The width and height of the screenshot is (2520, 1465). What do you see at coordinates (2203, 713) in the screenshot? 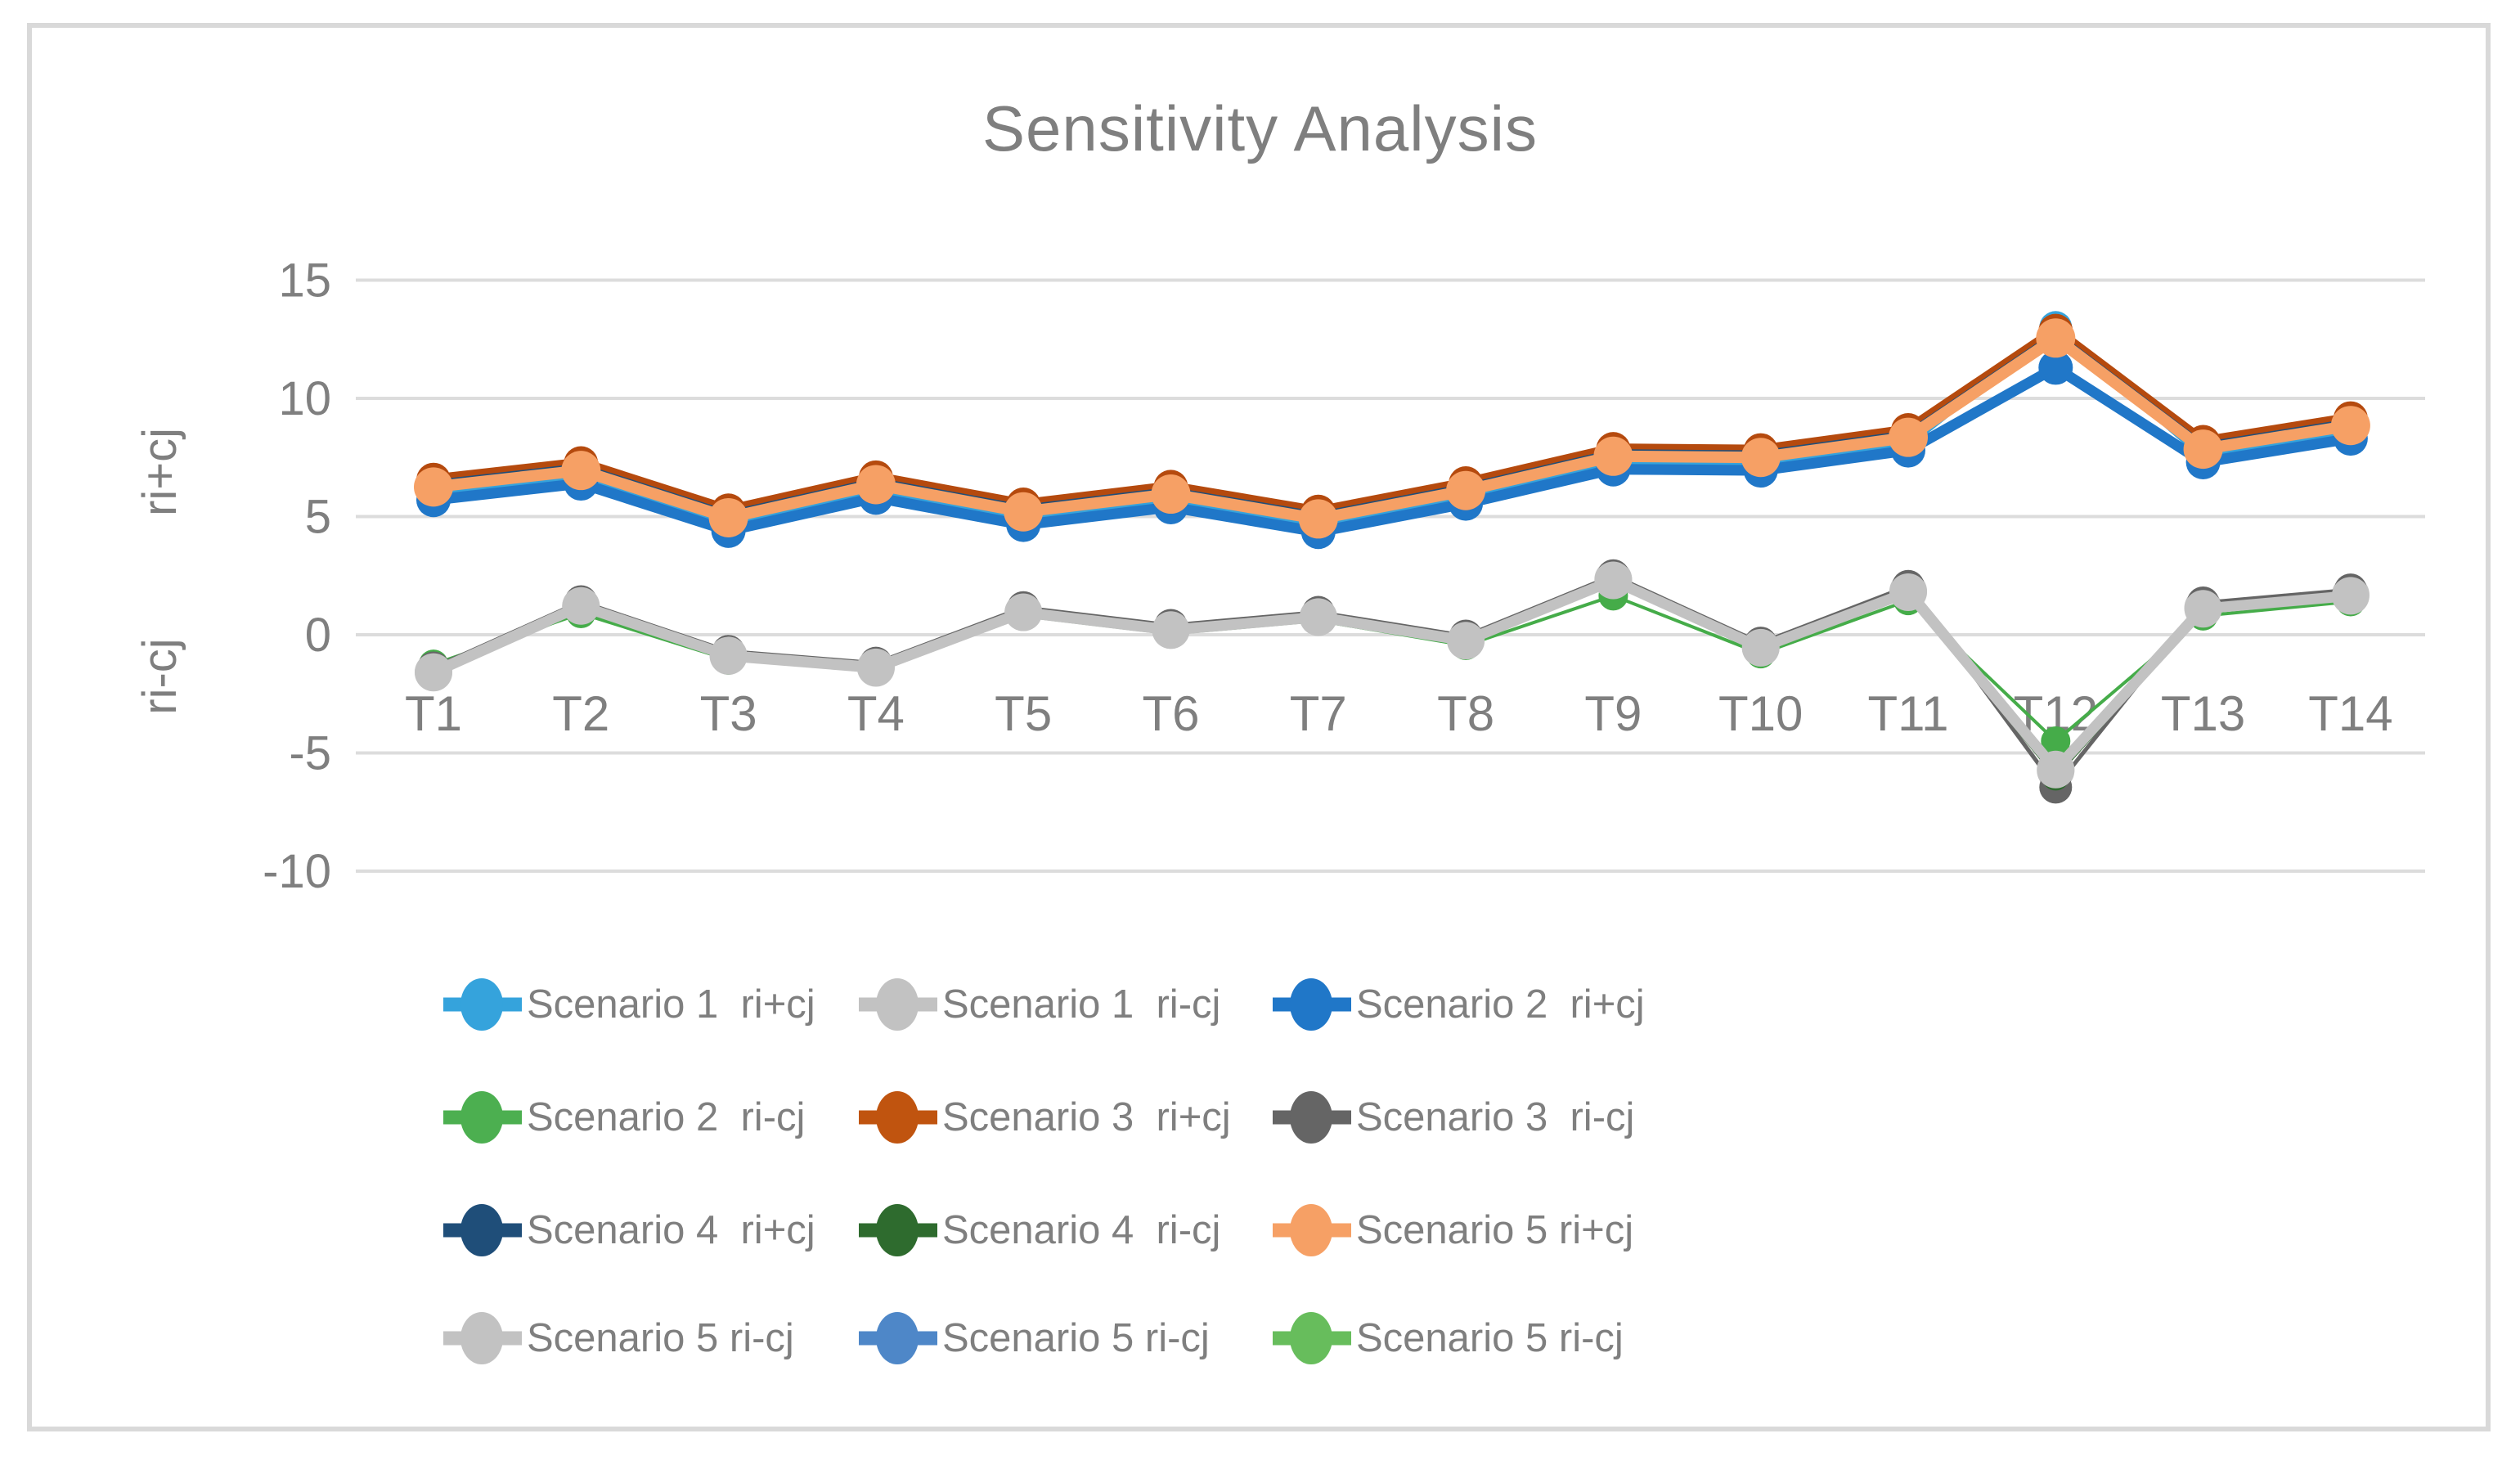
I see `x-axis-label: T13` at bounding box center [2203, 713].